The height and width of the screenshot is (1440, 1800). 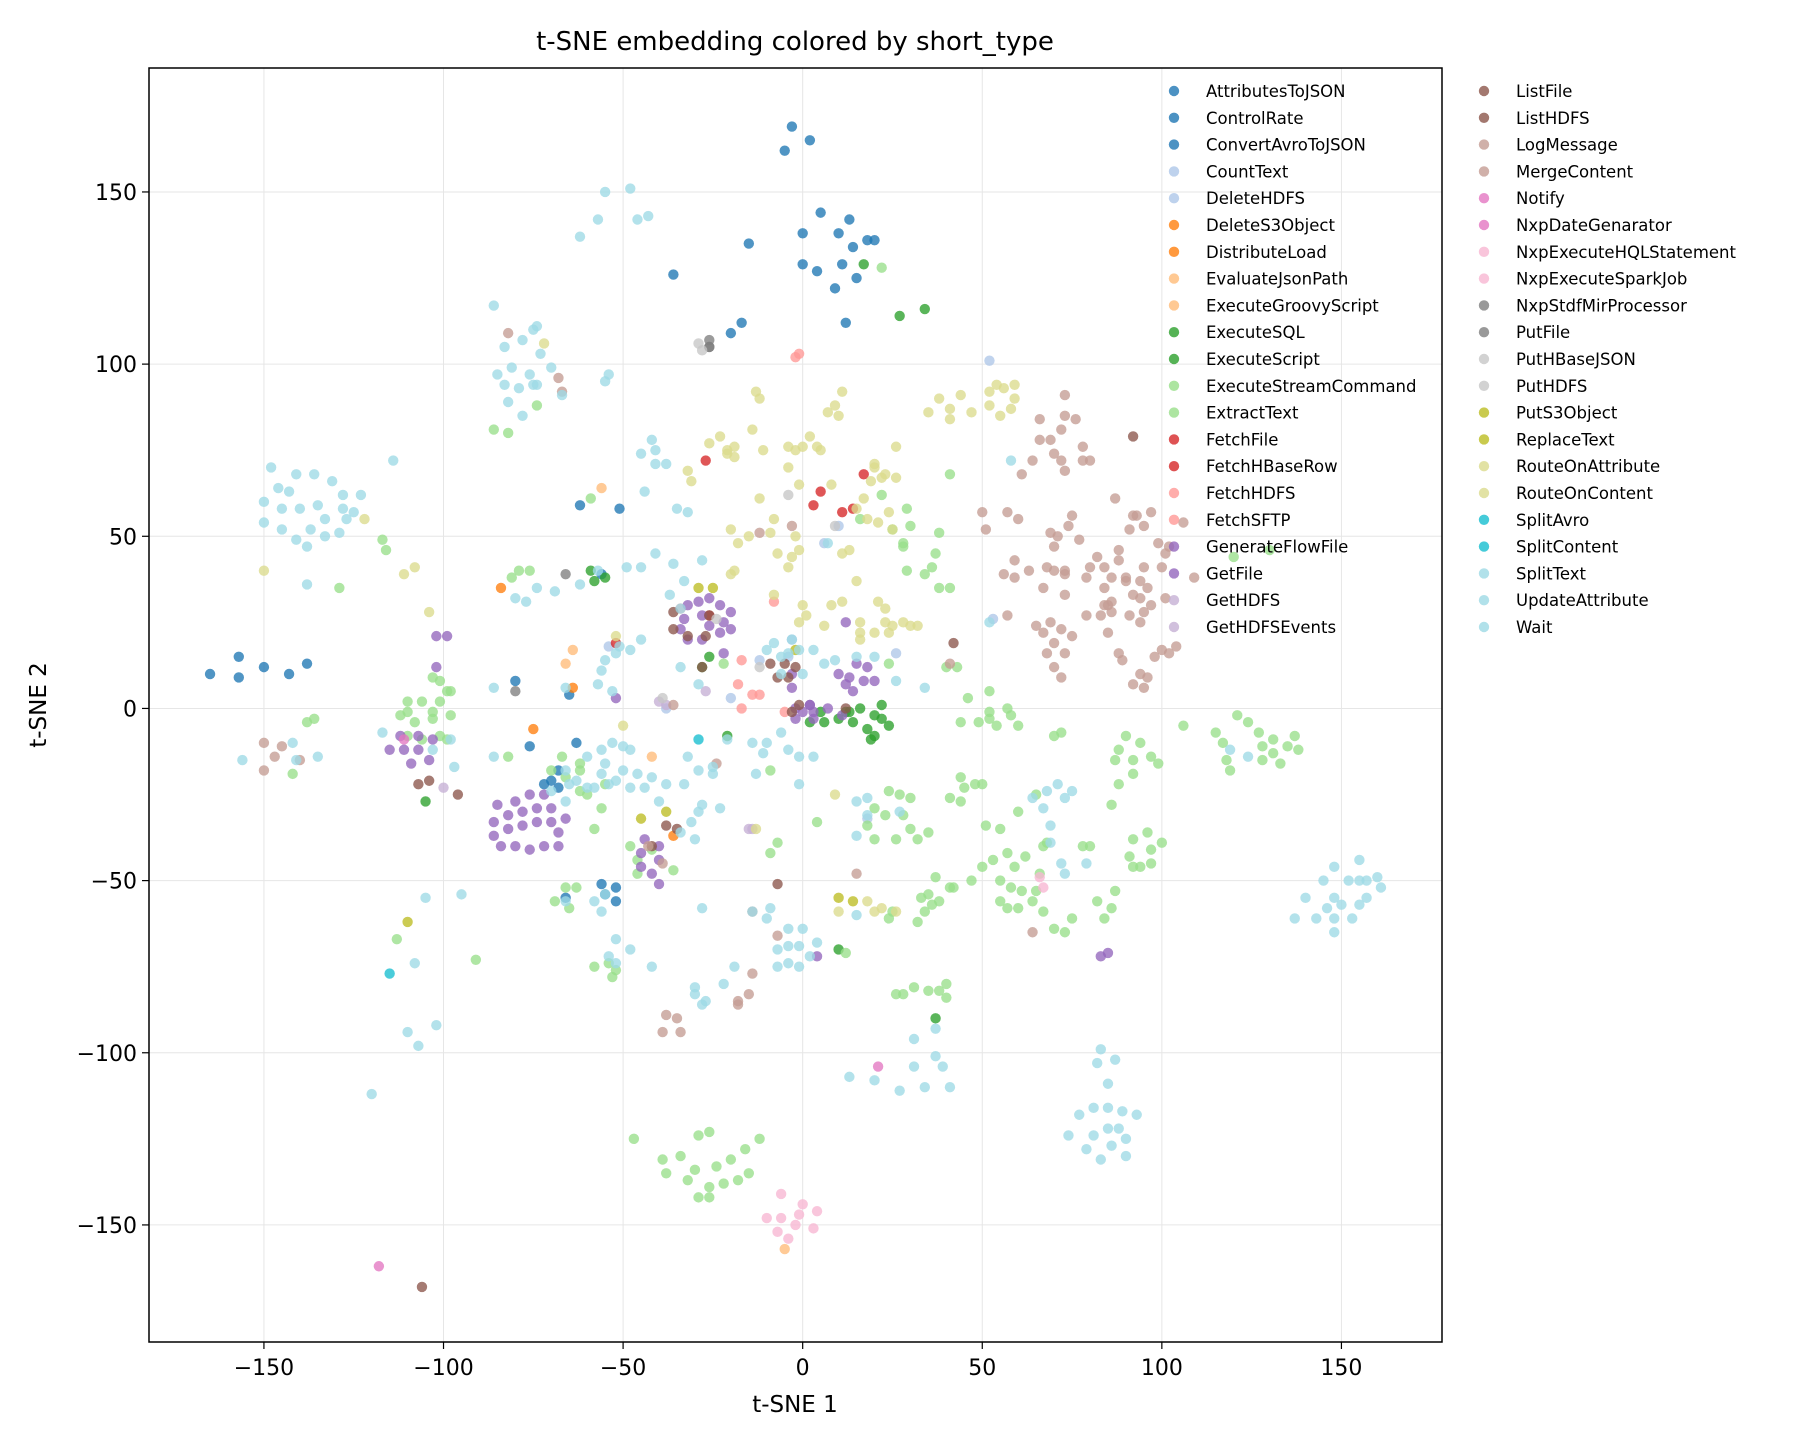 What do you see at coordinates (107, 1226) in the screenshot?
I see `y-tick-label: −150` at bounding box center [107, 1226].